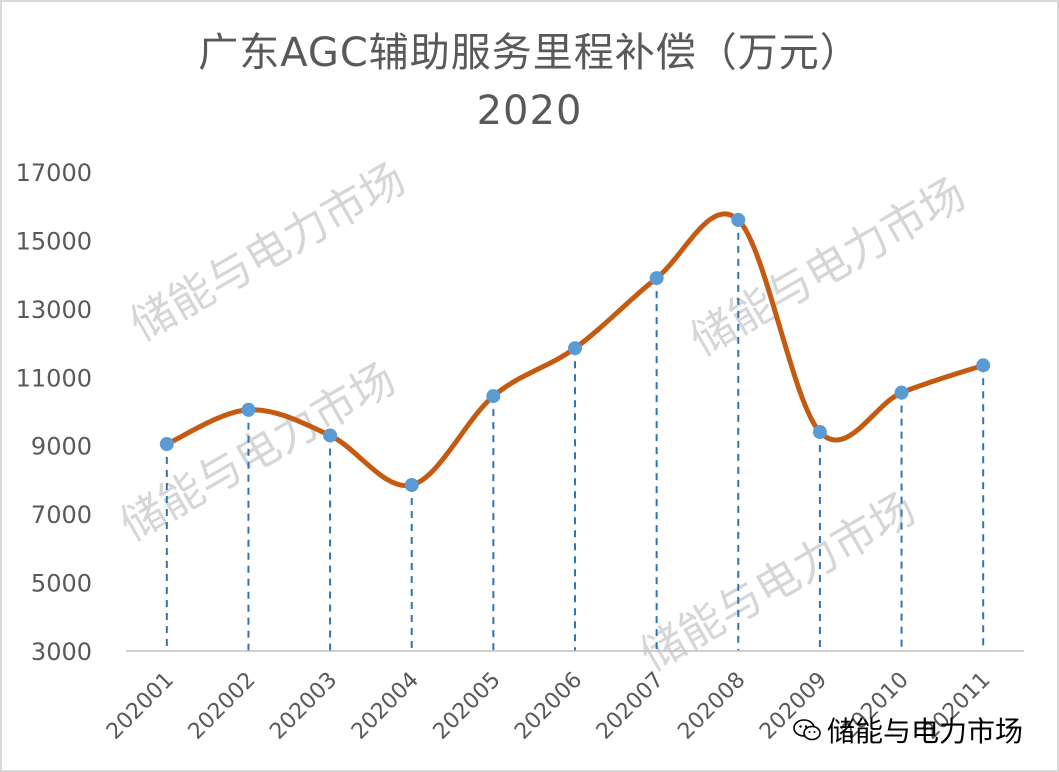 The image size is (1059, 772). What do you see at coordinates (61, 447) in the screenshot?
I see `y-tick-label: 9000` at bounding box center [61, 447].